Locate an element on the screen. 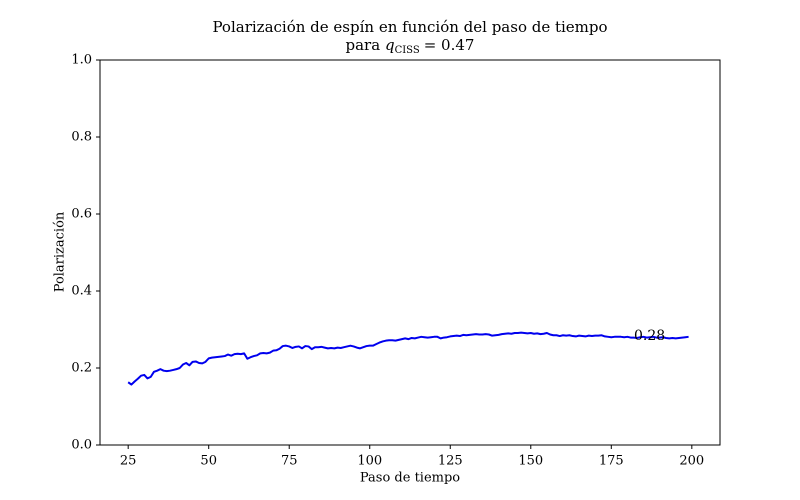  y-tick-label: 0.8 is located at coordinates (81, 137).